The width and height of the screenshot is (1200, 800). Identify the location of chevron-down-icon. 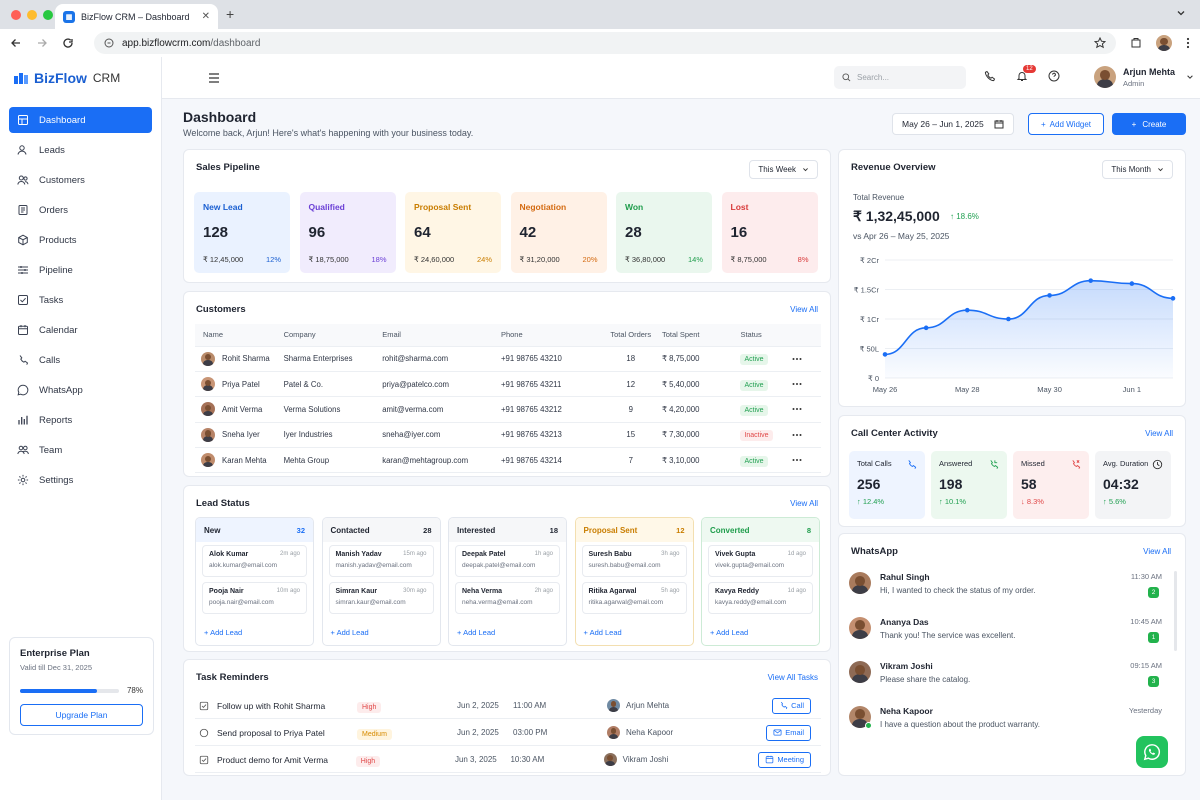
(1181, 13).